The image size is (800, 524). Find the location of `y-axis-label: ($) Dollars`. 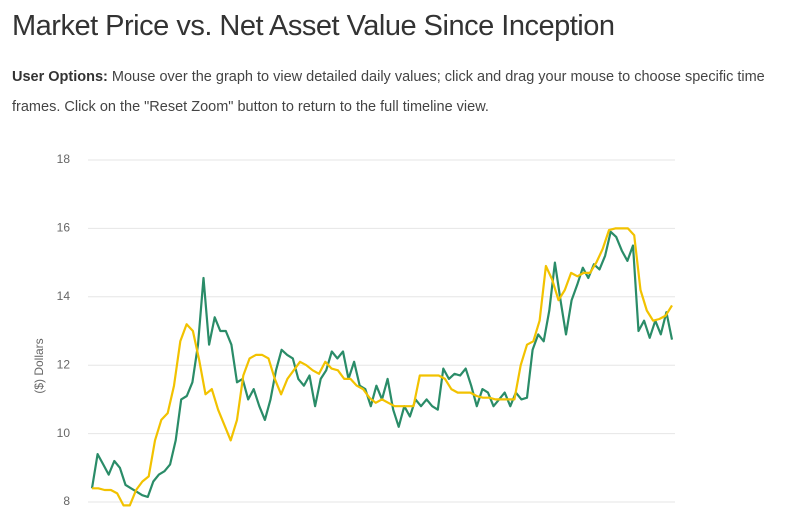

y-axis-label: ($) Dollars is located at coordinates (39, 365).